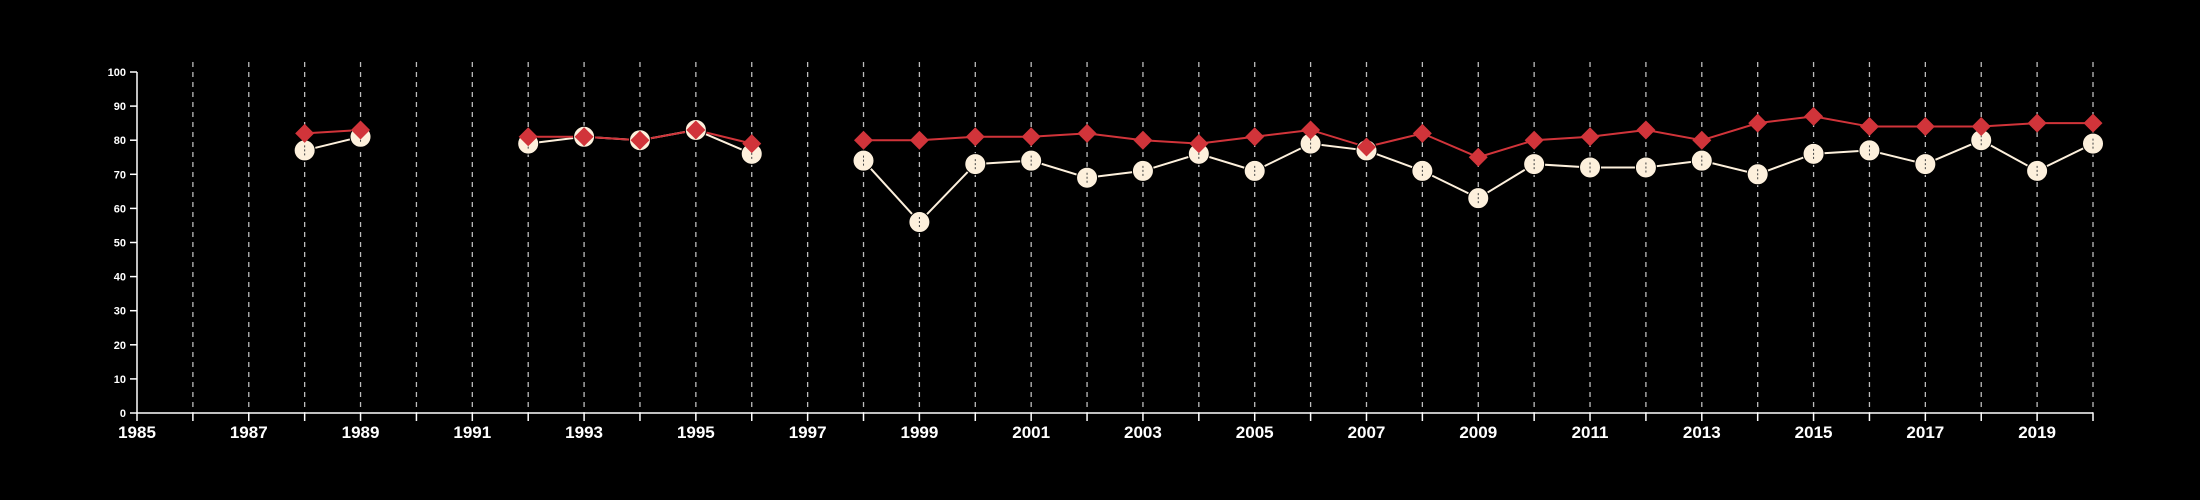  Describe the element at coordinates (361, 432) in the screenshot. I see `x-tick-label: 1989` at that location.